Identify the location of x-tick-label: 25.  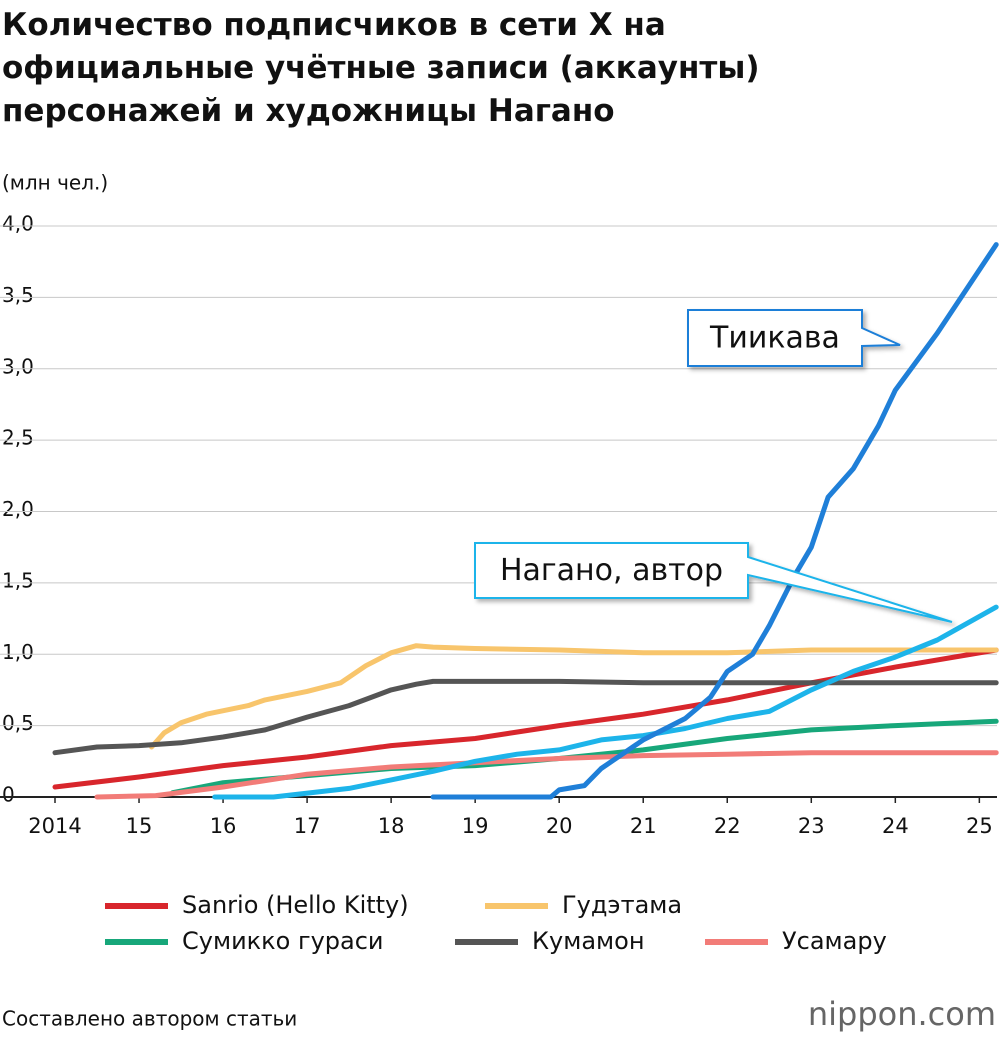
(979, 826).